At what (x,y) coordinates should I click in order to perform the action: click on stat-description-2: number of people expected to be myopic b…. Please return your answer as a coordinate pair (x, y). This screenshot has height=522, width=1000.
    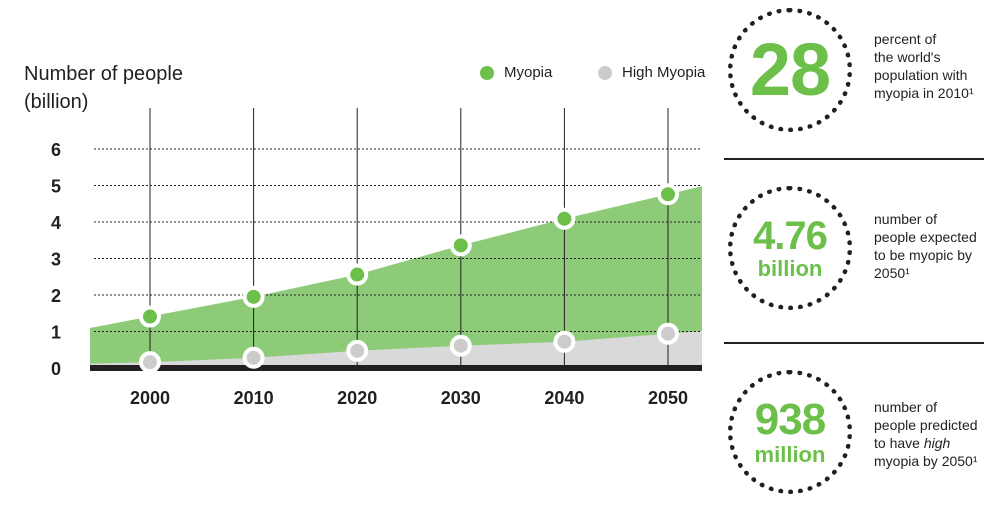
    Looking at the image, I should click on (934, 246).